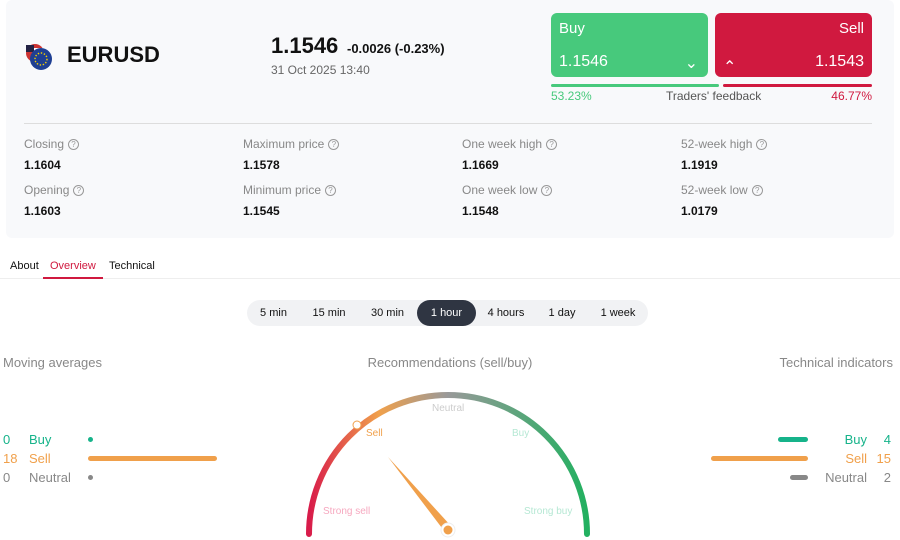 This screenshot has width=900, height=540. What do you see at coordinates (52, 362) in the screenshot?
I see `moving-averages-title: Moving averages` at bounding box center [52, 362].